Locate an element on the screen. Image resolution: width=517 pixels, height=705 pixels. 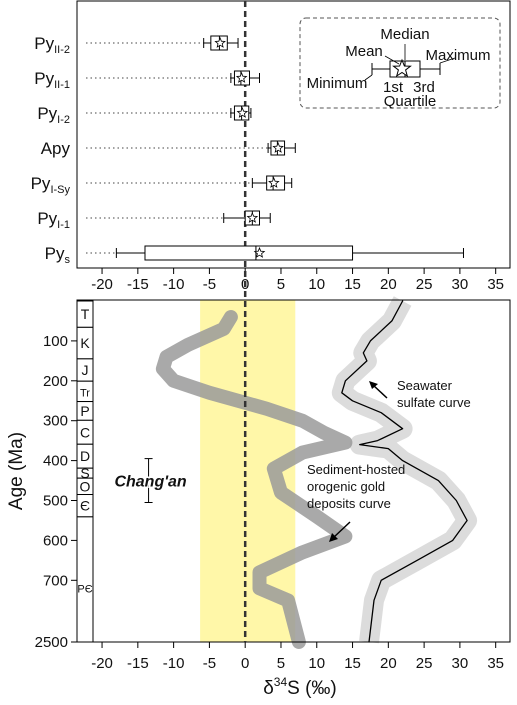
legend-frame is located at coordinates (400, 63).